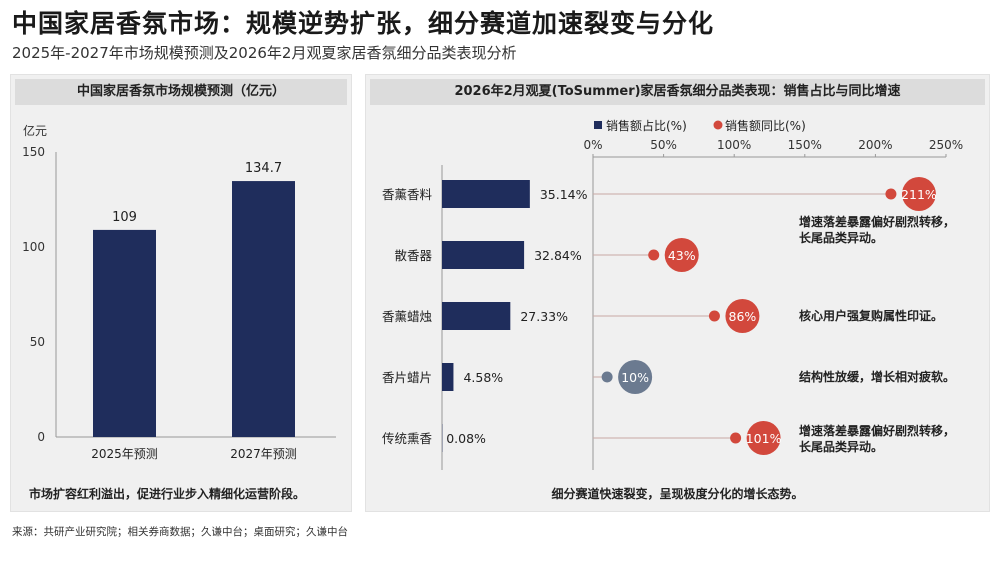  I want to click on growth-value-label: 10%, so click(635, 377).